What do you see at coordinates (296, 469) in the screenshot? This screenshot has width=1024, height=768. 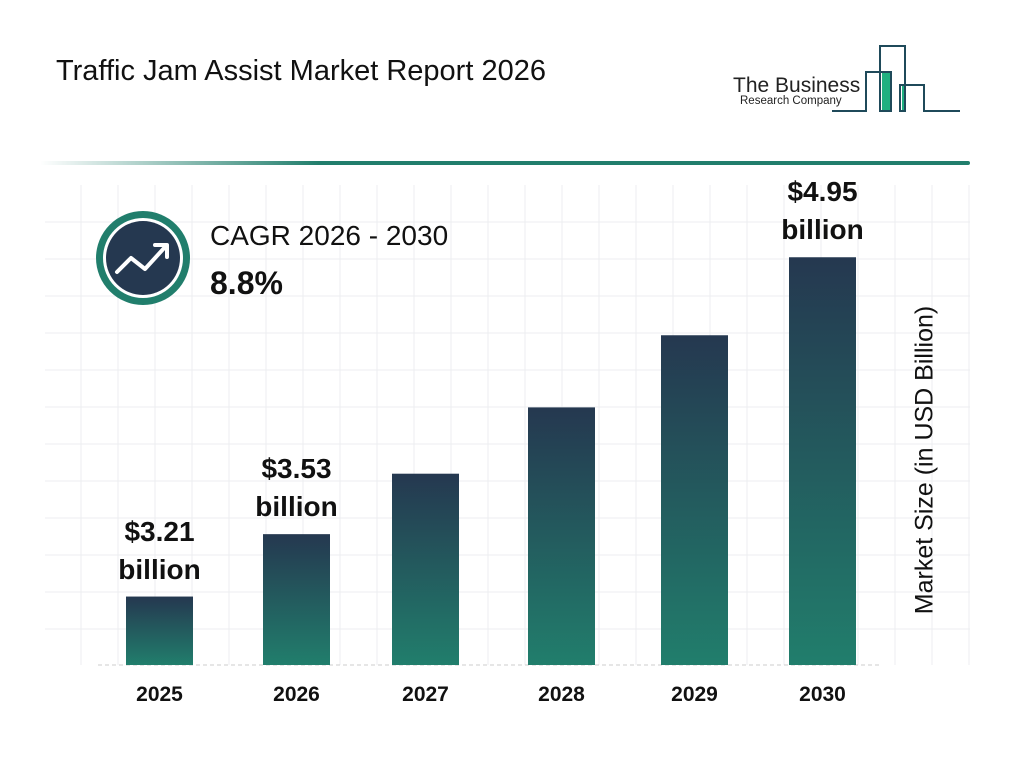 I see `data-label-amount: $3.53` at bounding box center [296, 469].